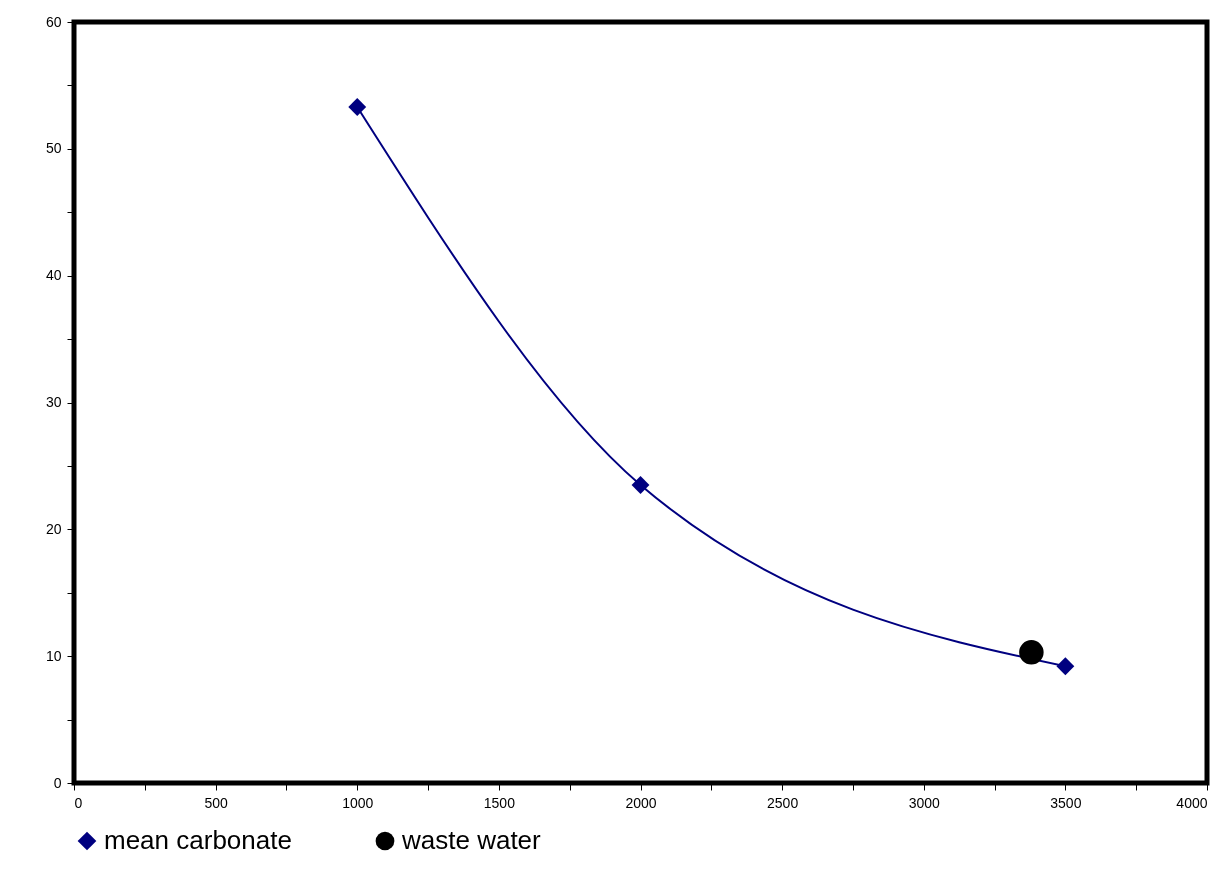  Describe the element at coordinates (53, 528) in the screenshot. I see `y-tick-label: 20` at that location.